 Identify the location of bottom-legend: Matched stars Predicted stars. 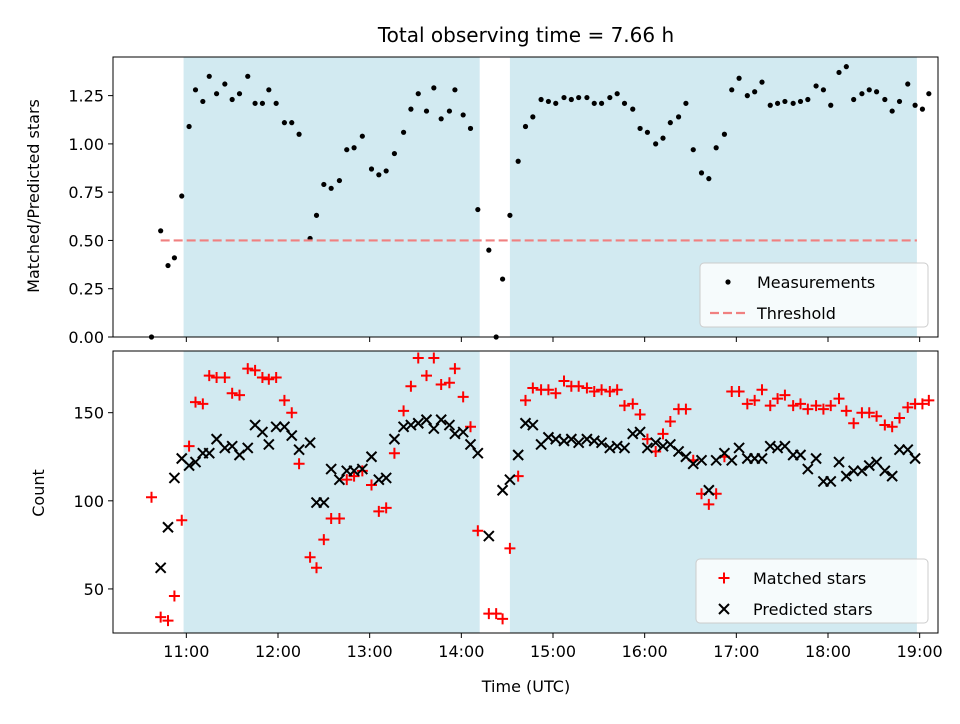
(812, 591).